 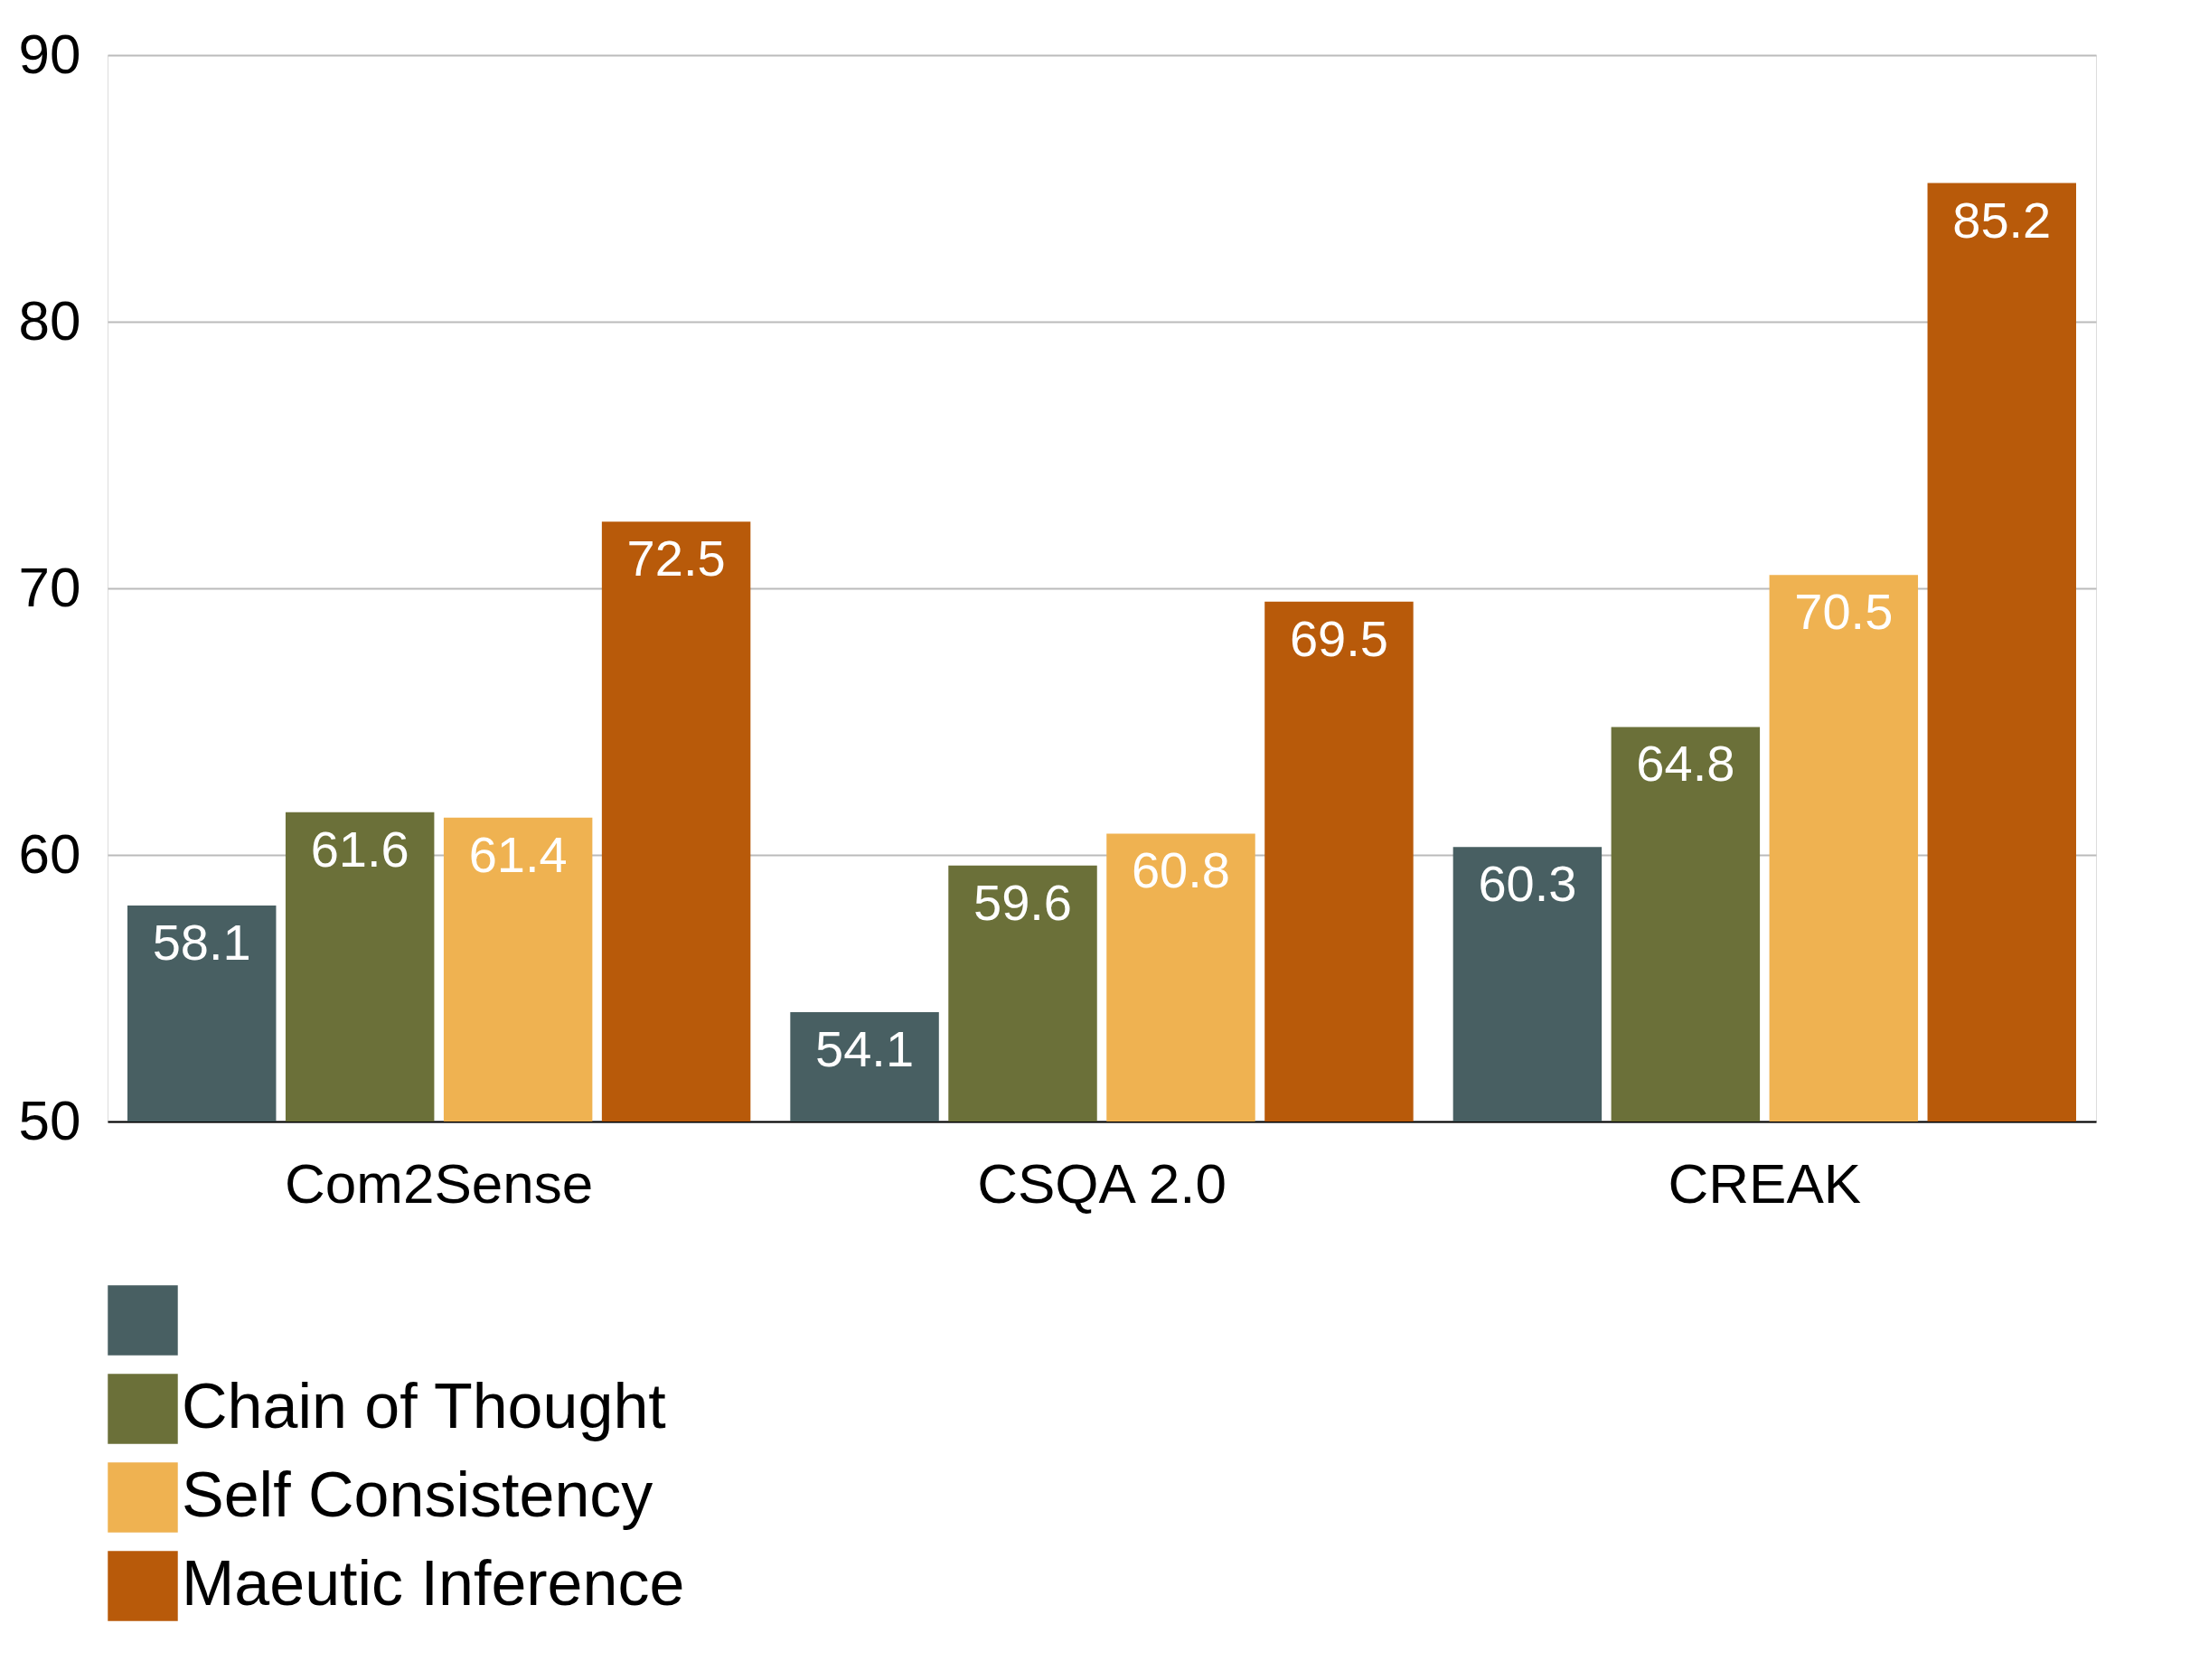 I want to click on data-label: 69.5, so click(x=1338, y=638).